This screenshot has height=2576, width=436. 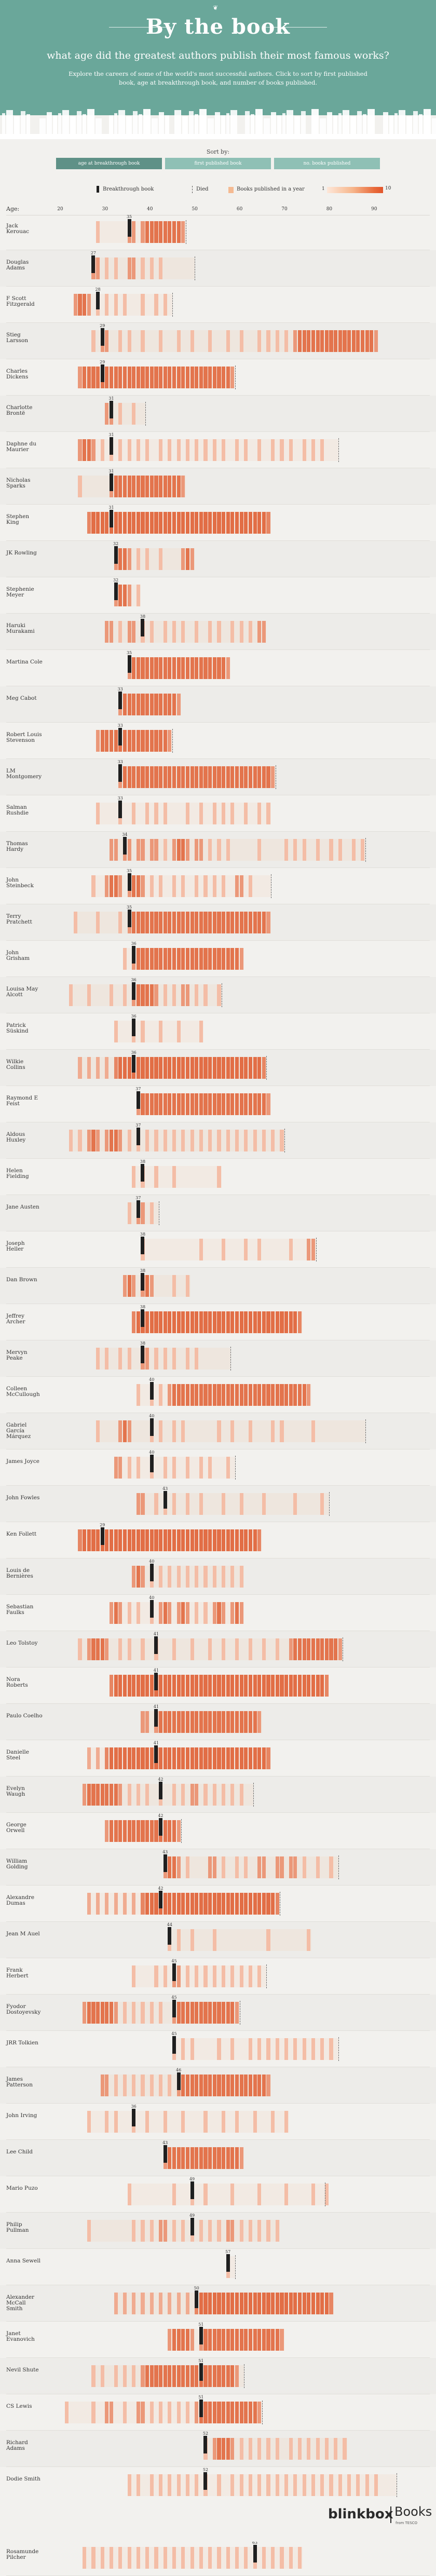 What do you see at coordinates (218, 741) in the screenshot?
I see `author-row: Robert Louis Stevenson 33` at bounding box center [218, 741].